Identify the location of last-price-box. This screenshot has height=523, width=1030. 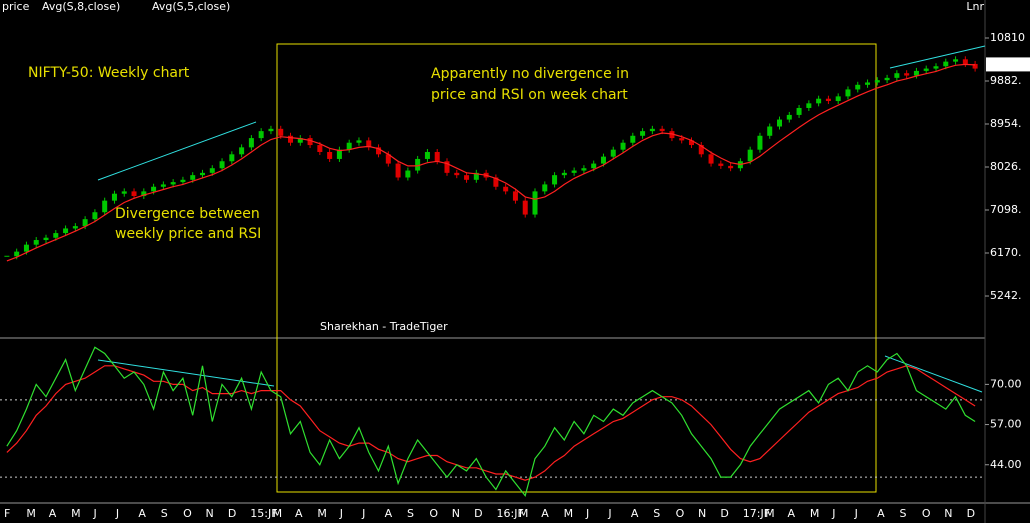
(1008, 64).